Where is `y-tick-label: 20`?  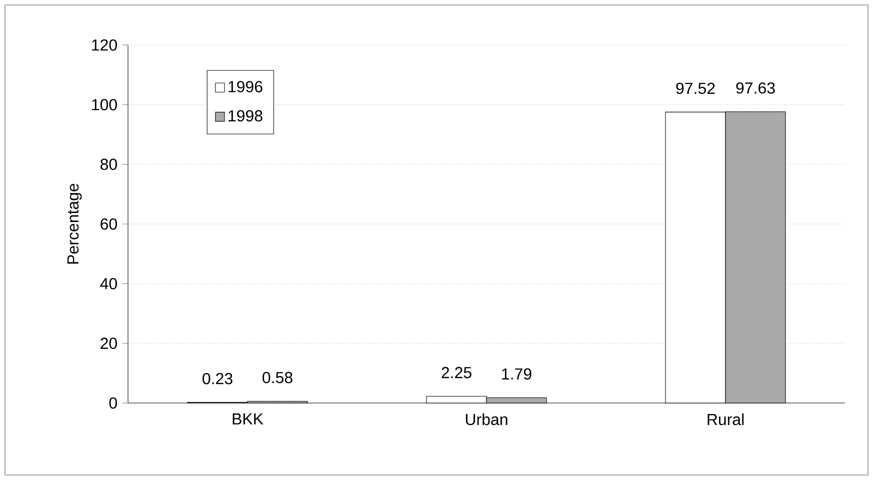 y-tick-label: 20 is located at coordinates (108, 343).